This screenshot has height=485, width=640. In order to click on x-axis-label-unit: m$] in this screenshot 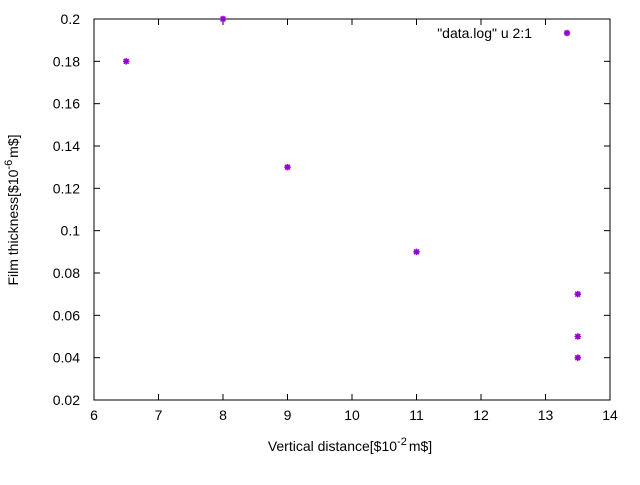, I will do `click(420, 446)`.